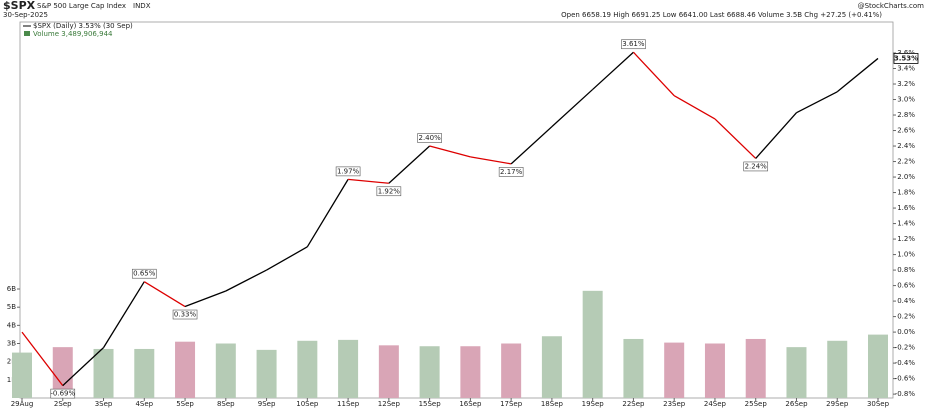 This screenshot has width=928, height=414. I want to click on x-tick-label: 19Sep, so click(593, 404).